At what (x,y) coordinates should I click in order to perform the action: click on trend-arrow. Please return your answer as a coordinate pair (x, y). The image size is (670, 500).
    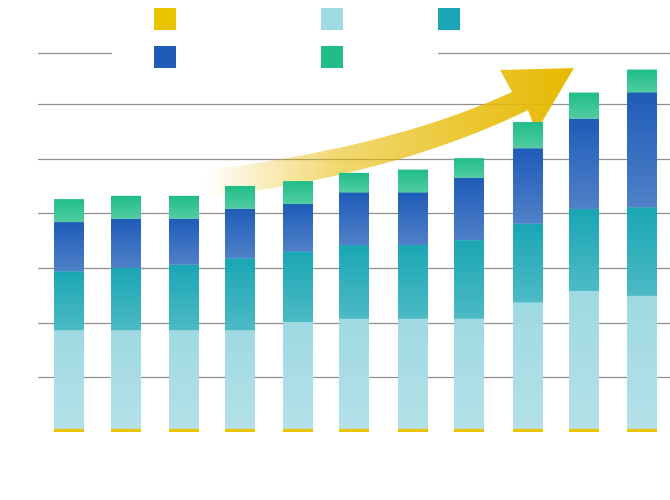
    Looking at the image, I should click on (389, 133).